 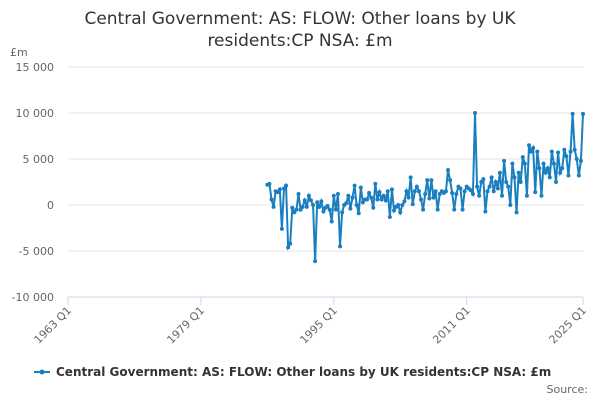 What do you see at coordinates (185, 325) in the screenshot?
I see `x-tick-label: 1979 Q1` at bounding box center [185, 325].